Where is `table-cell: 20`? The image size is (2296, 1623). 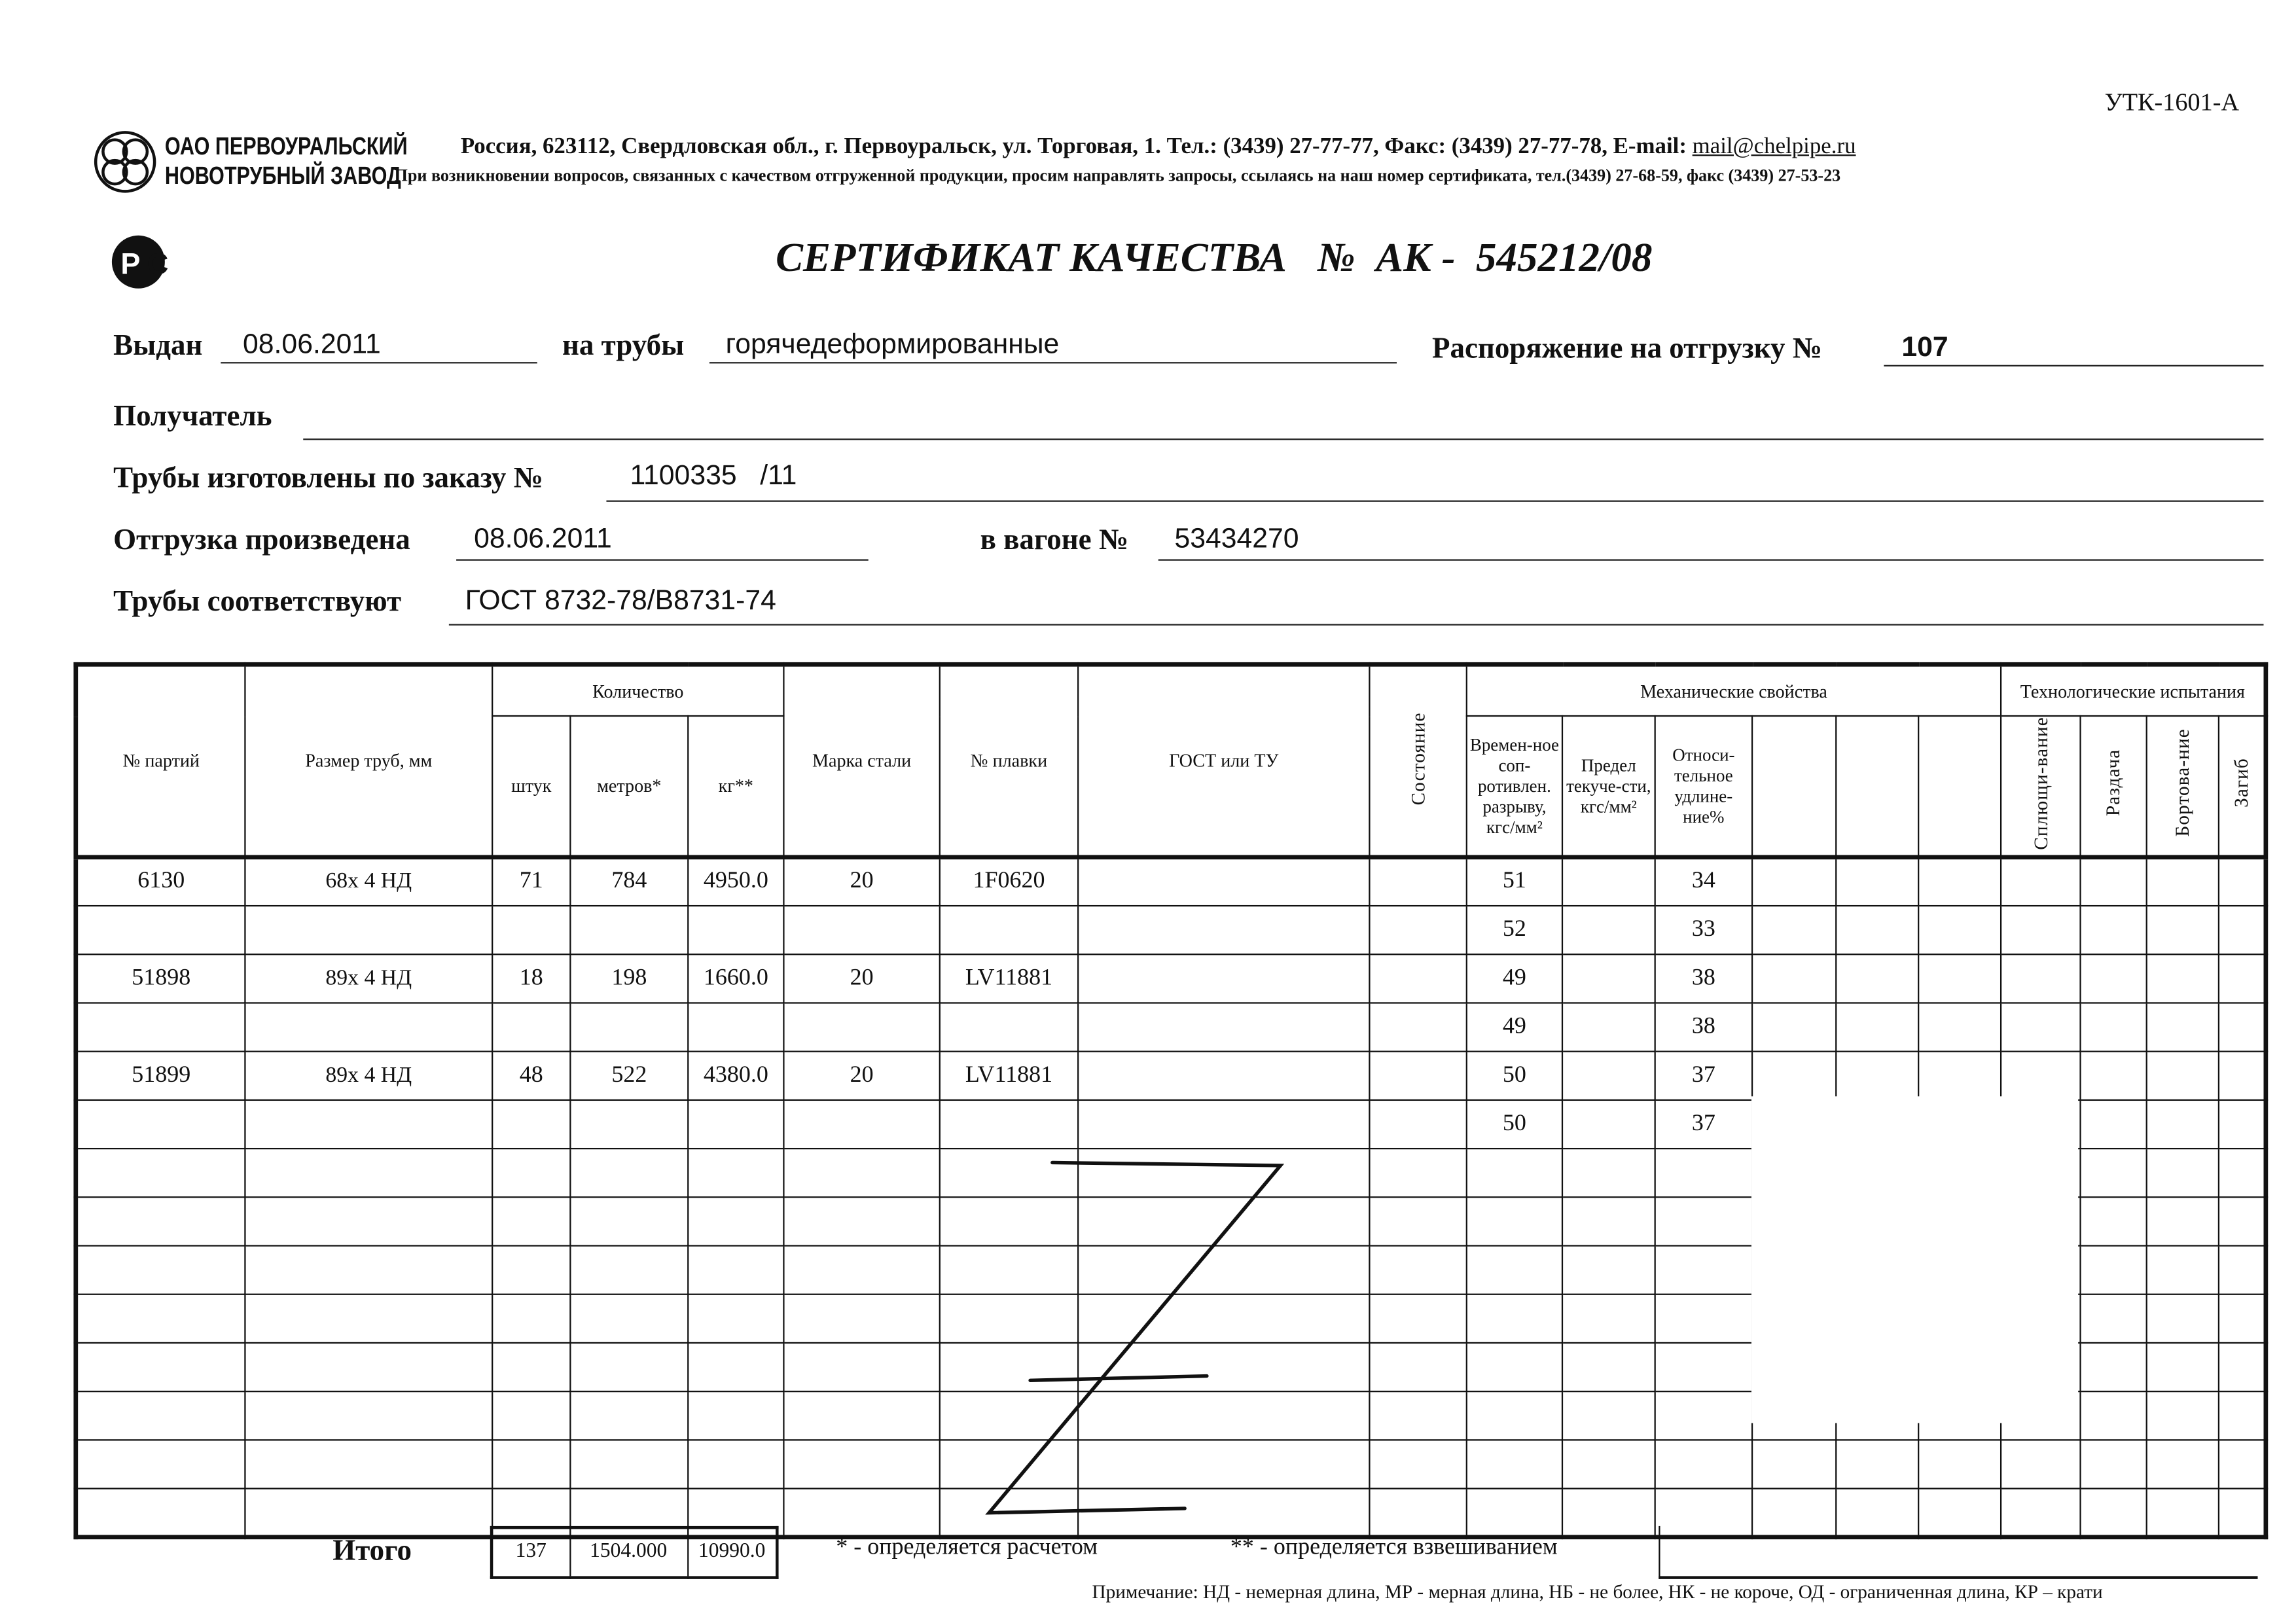 table-cell: 20 is located at coordinates (862, 1075).